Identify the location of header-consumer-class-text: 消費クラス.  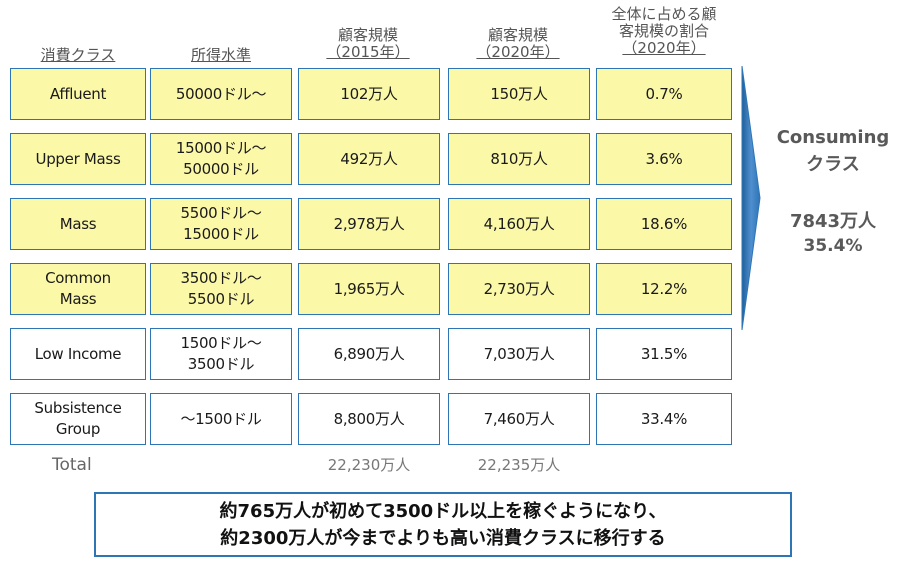
(78, 55).